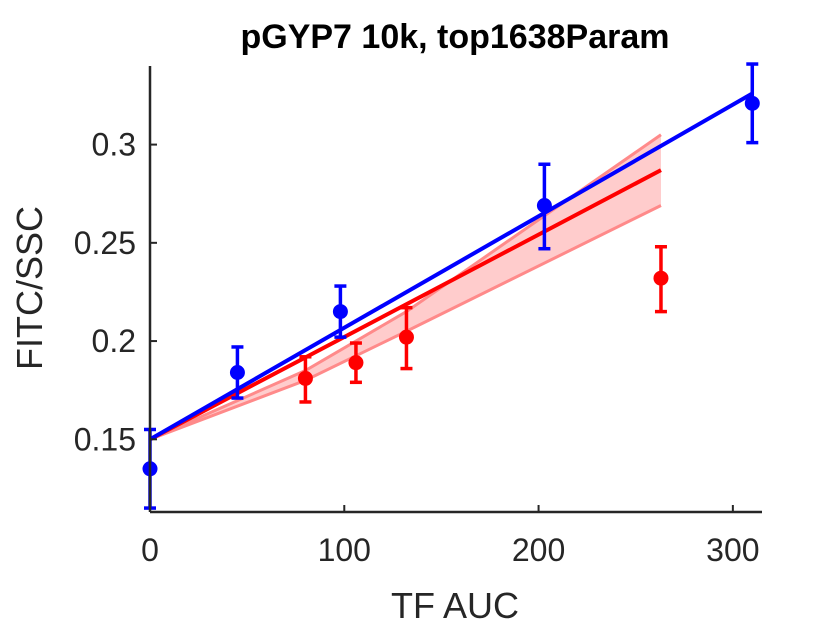 The image size is (840, 630). Describe the element at coordinates (450, 536) in the screenshot. I see `x-ticks: 0 100 200 300` at that location.